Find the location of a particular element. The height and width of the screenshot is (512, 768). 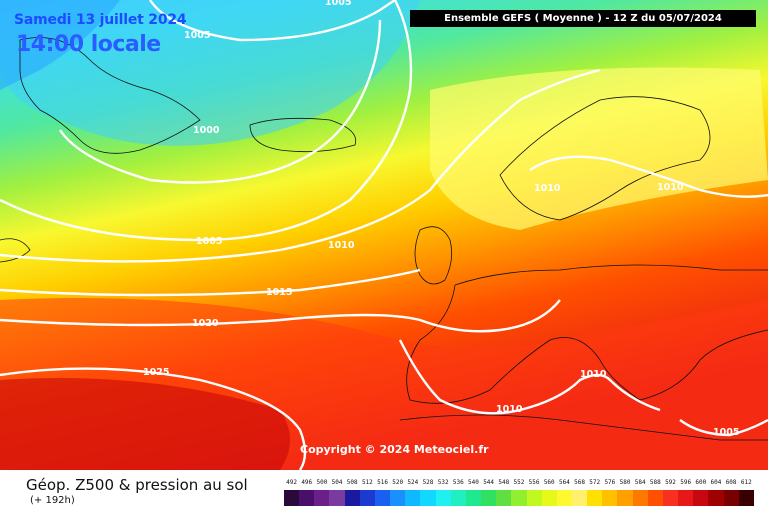

legend-value: 532 is located at coordinates (443, 482).